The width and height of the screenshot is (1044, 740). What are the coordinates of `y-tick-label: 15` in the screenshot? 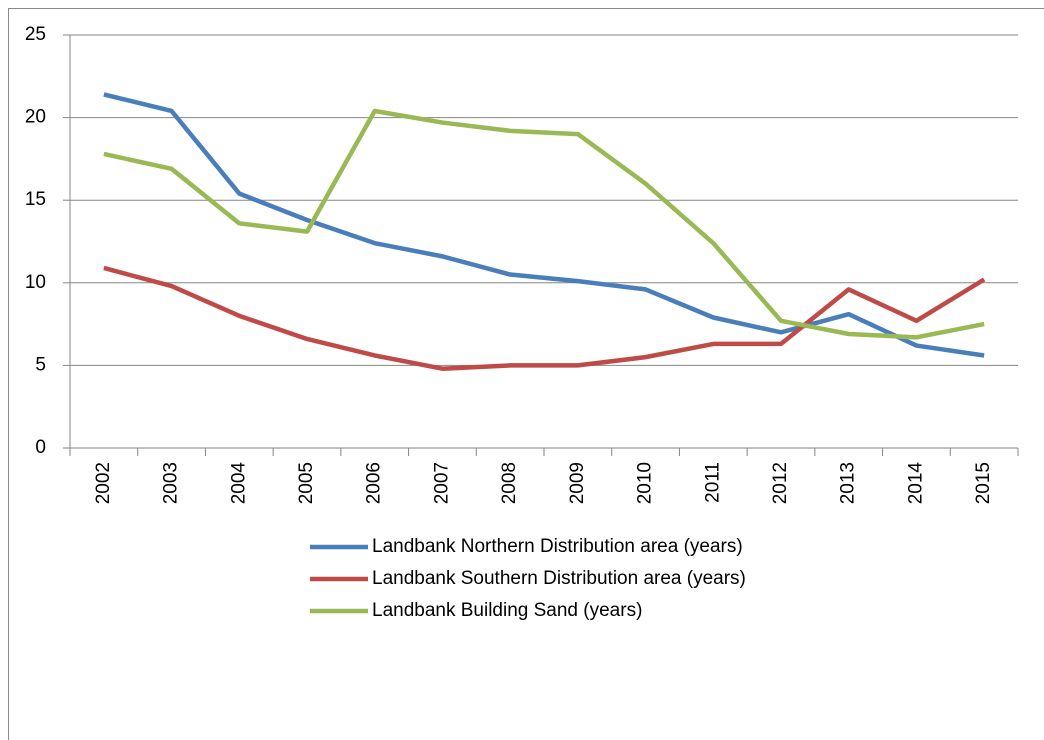 It's located at (35, 199).